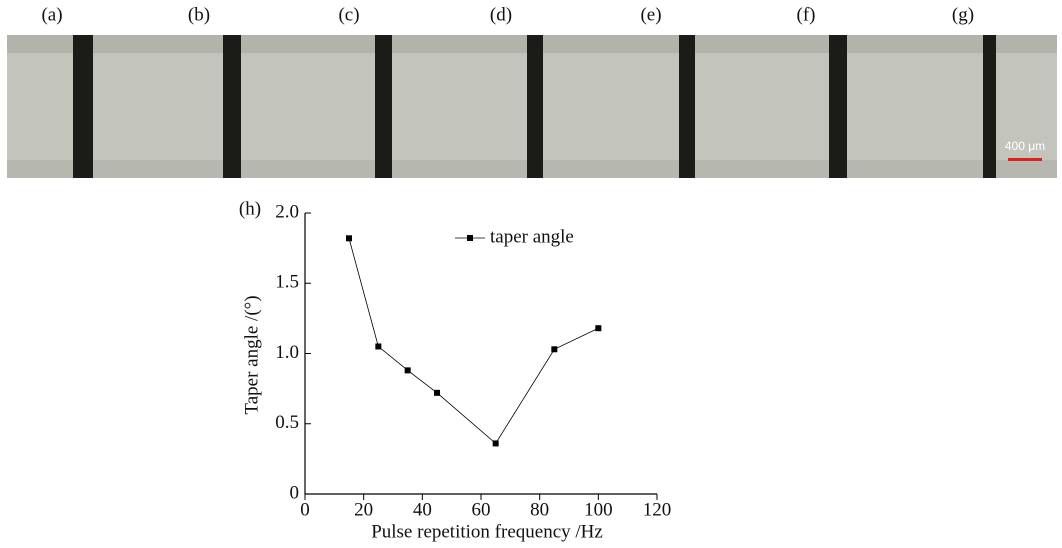 The height and width of the screenshot is (548, 1062). Describe the element at coordinates (539, 509) in the screenshot. I see `x-tick-label: 80` at that location.